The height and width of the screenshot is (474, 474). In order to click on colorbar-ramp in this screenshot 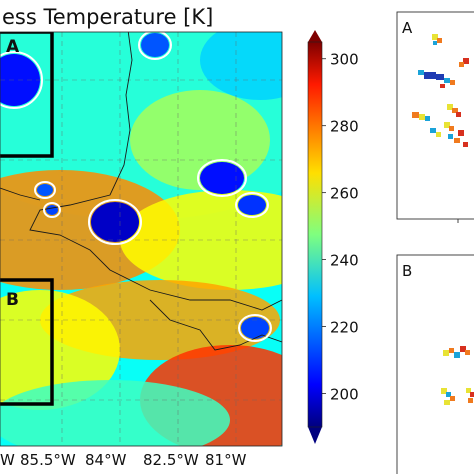, I will do `click(315, 234)`.